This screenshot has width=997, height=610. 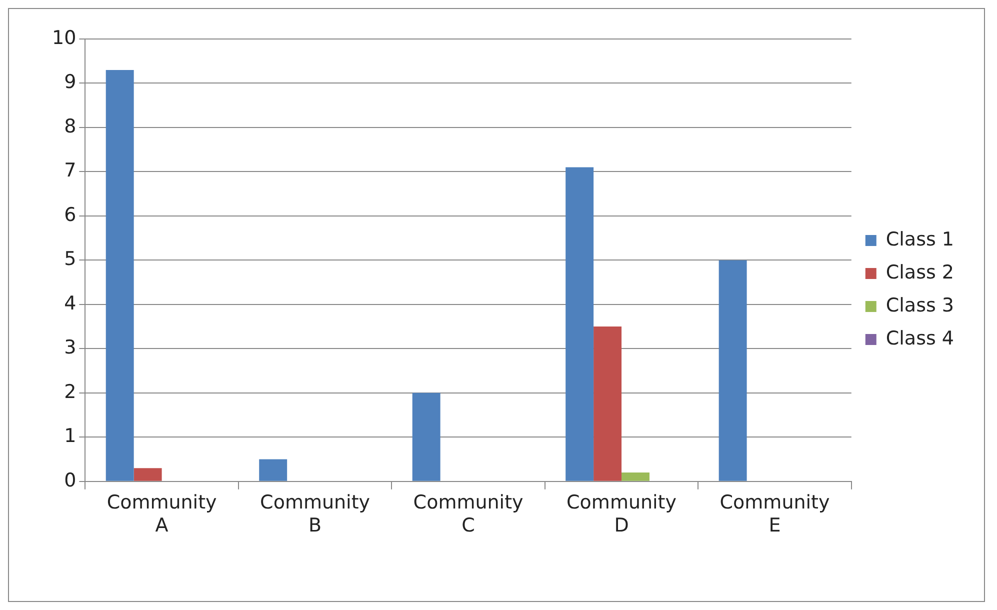 I want to click on y-tick-label: 5, so click(x=70, y=259).